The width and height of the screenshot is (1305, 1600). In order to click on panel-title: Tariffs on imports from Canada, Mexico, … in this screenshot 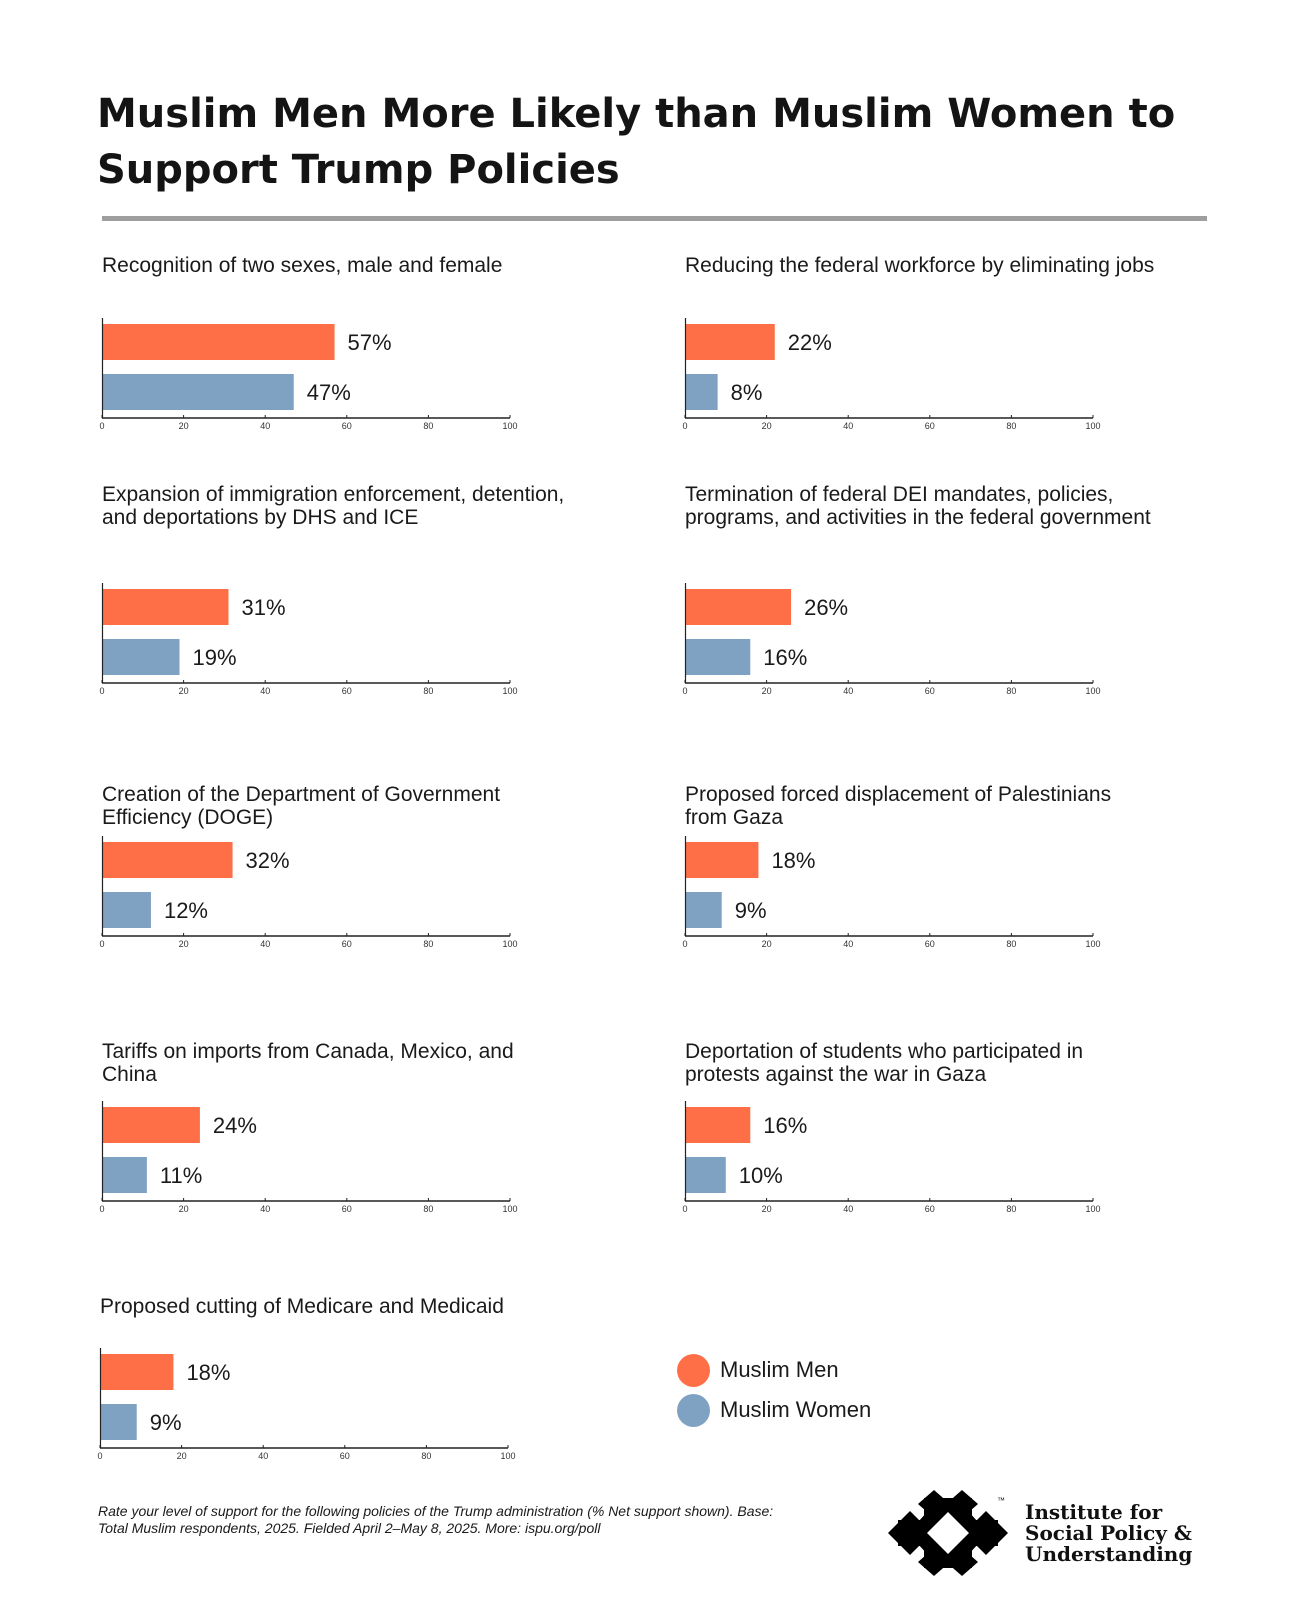, I will do `click(308, 1063)`.